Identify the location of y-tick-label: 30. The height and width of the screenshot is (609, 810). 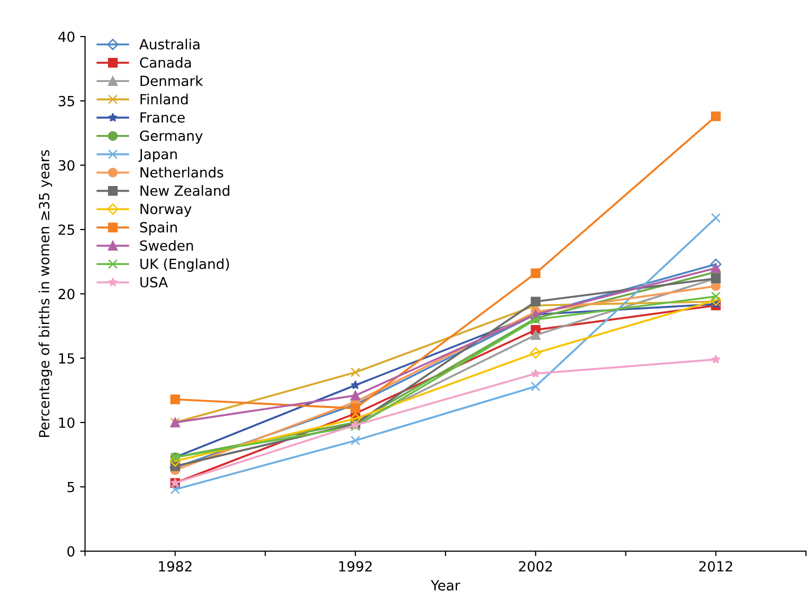
(66, 165).